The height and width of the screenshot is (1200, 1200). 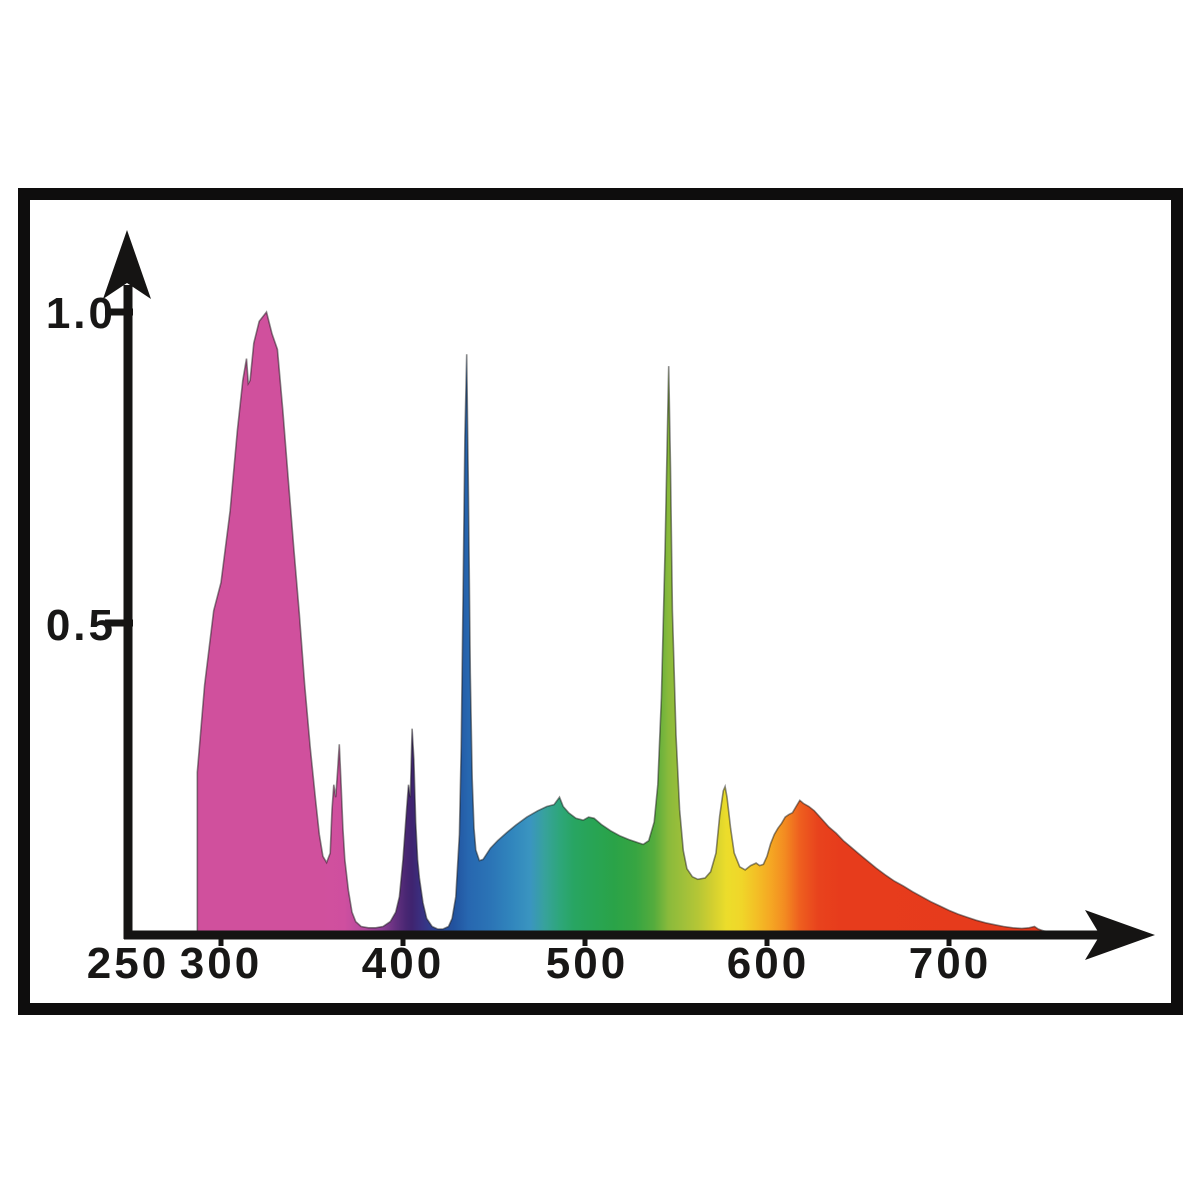 What do you see at coordinates (98, 584) in the screenshot?
I see `y-axis: 1.0 0.5` at bounding box center [98, 584].